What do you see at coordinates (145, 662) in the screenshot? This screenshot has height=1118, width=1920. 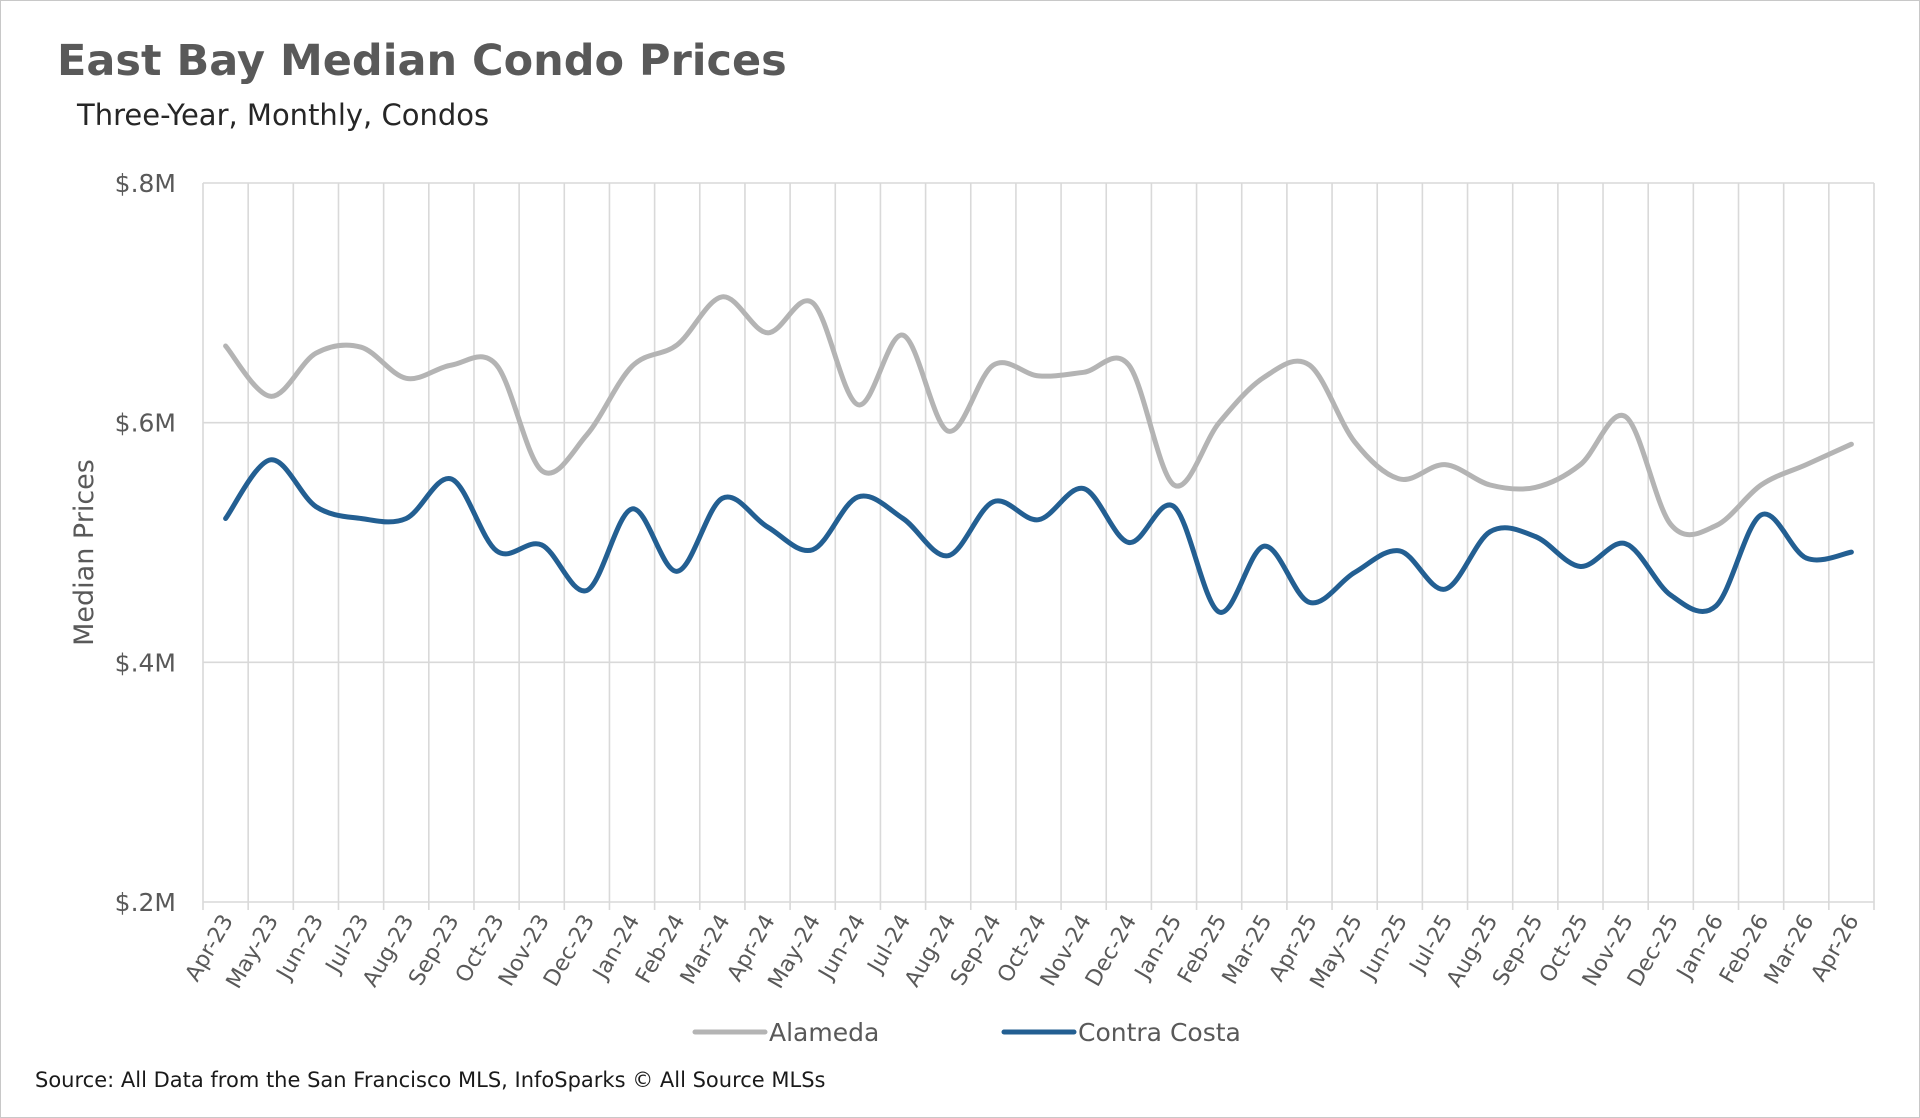 I see `y-tick-label: $.4M` at bounding box center [145, 662].